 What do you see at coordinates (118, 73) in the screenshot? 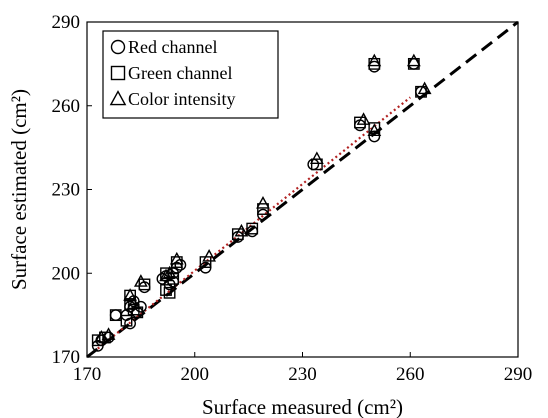
I see `legend-square-symbol` at bounding box center [118, 73].